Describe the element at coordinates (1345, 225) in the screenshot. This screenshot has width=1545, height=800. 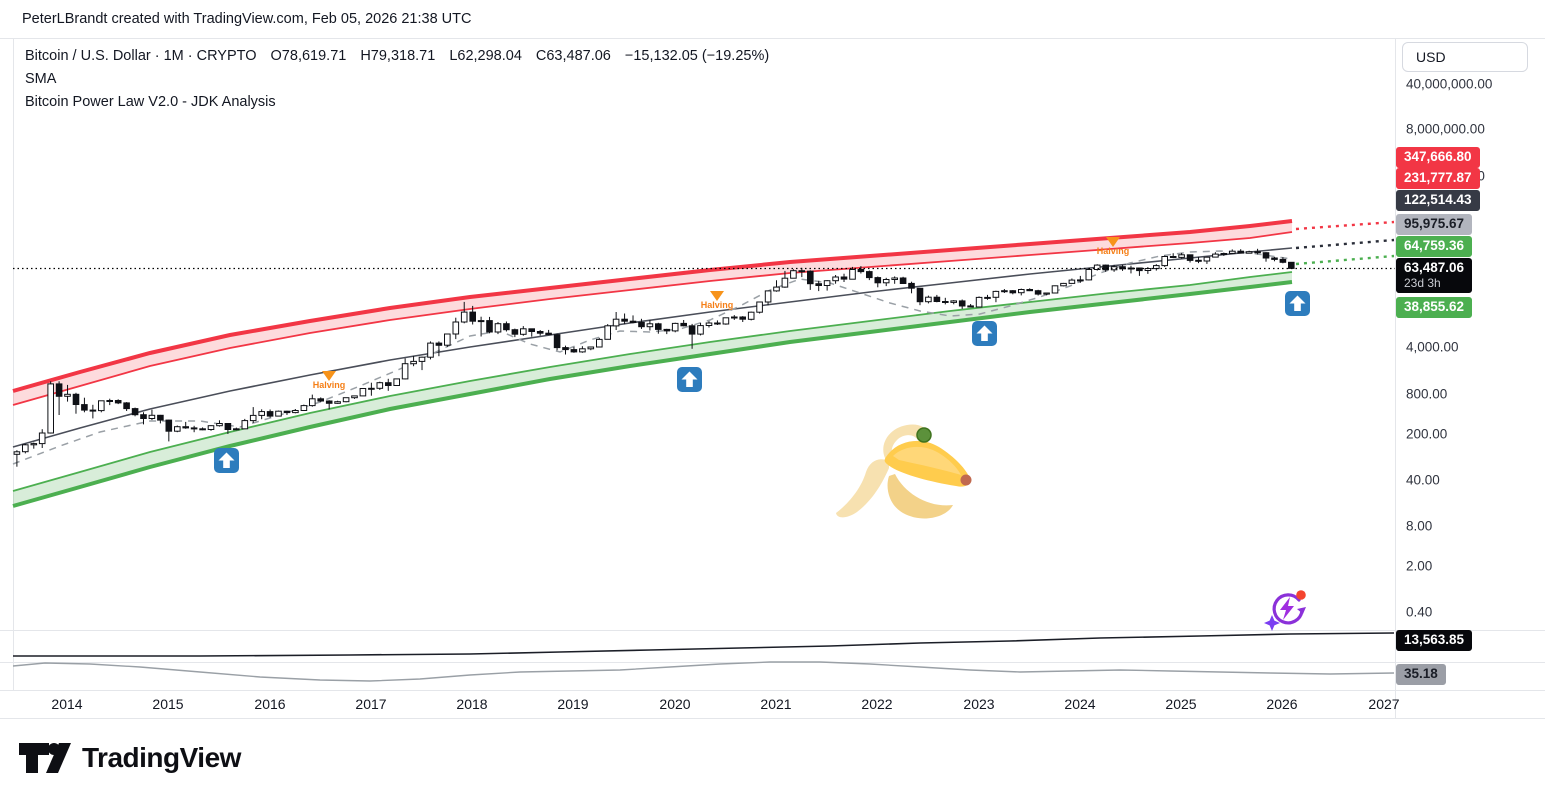
I see `projection-red-dotted` at that location.